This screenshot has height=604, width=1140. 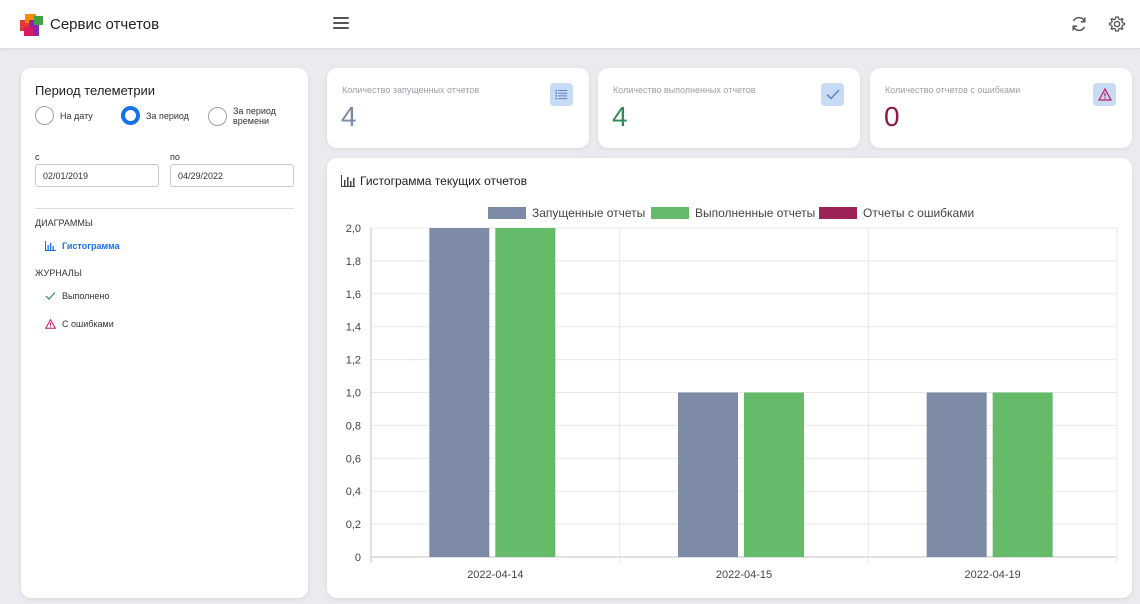 I want to click on journals-heading: ЖУРНАЛЫ, so click(x=58, y=273).